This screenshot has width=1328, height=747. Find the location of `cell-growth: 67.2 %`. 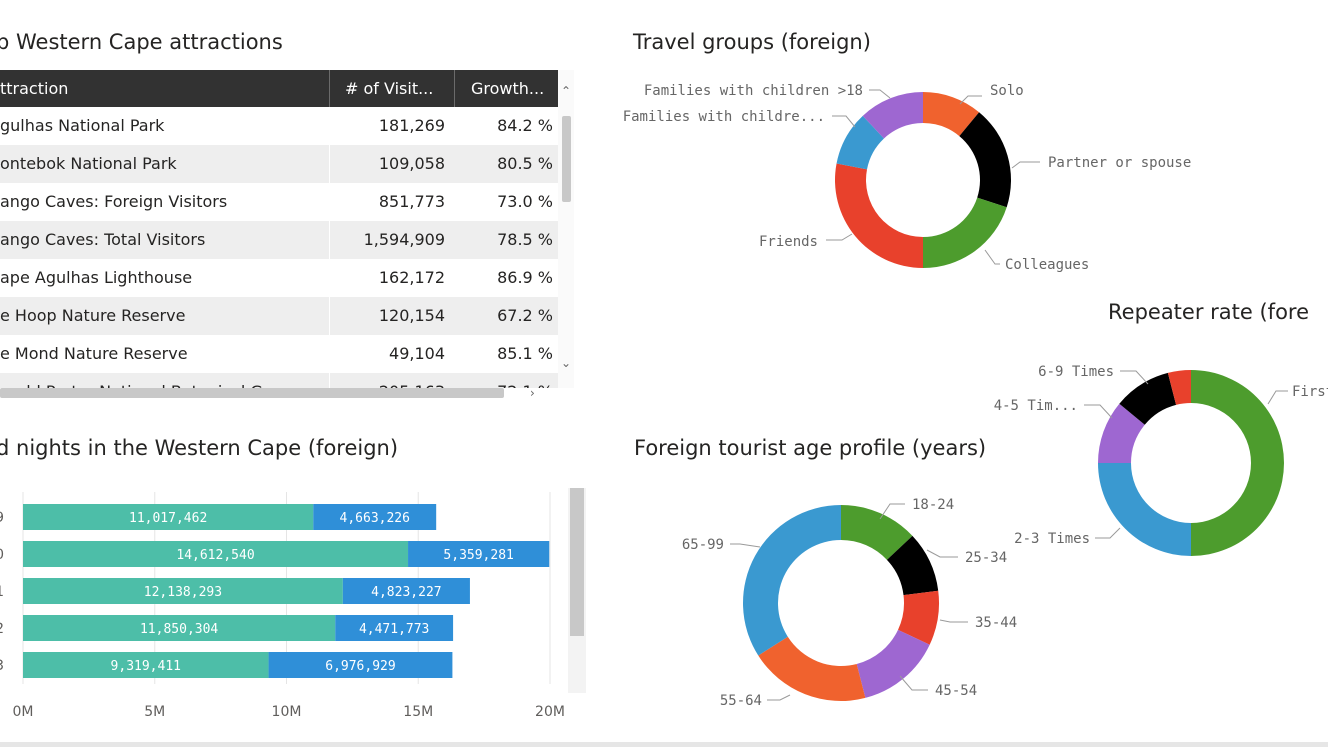

cell-growth: 67.2 % is located at coordinates (525, 315).